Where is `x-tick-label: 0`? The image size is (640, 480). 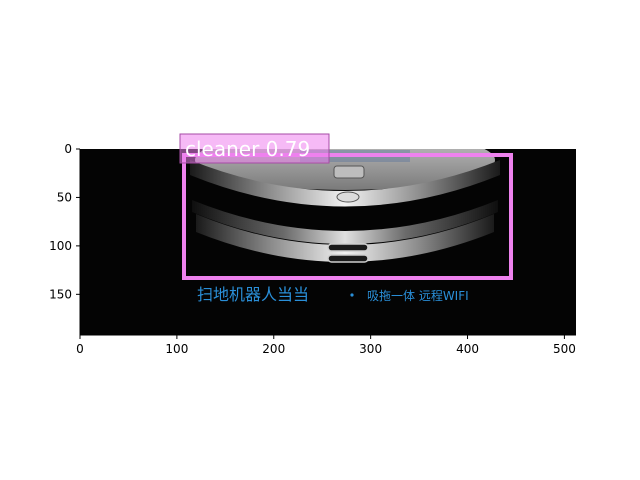 x-tick-label: 0 is located at coordinates (80, 349).